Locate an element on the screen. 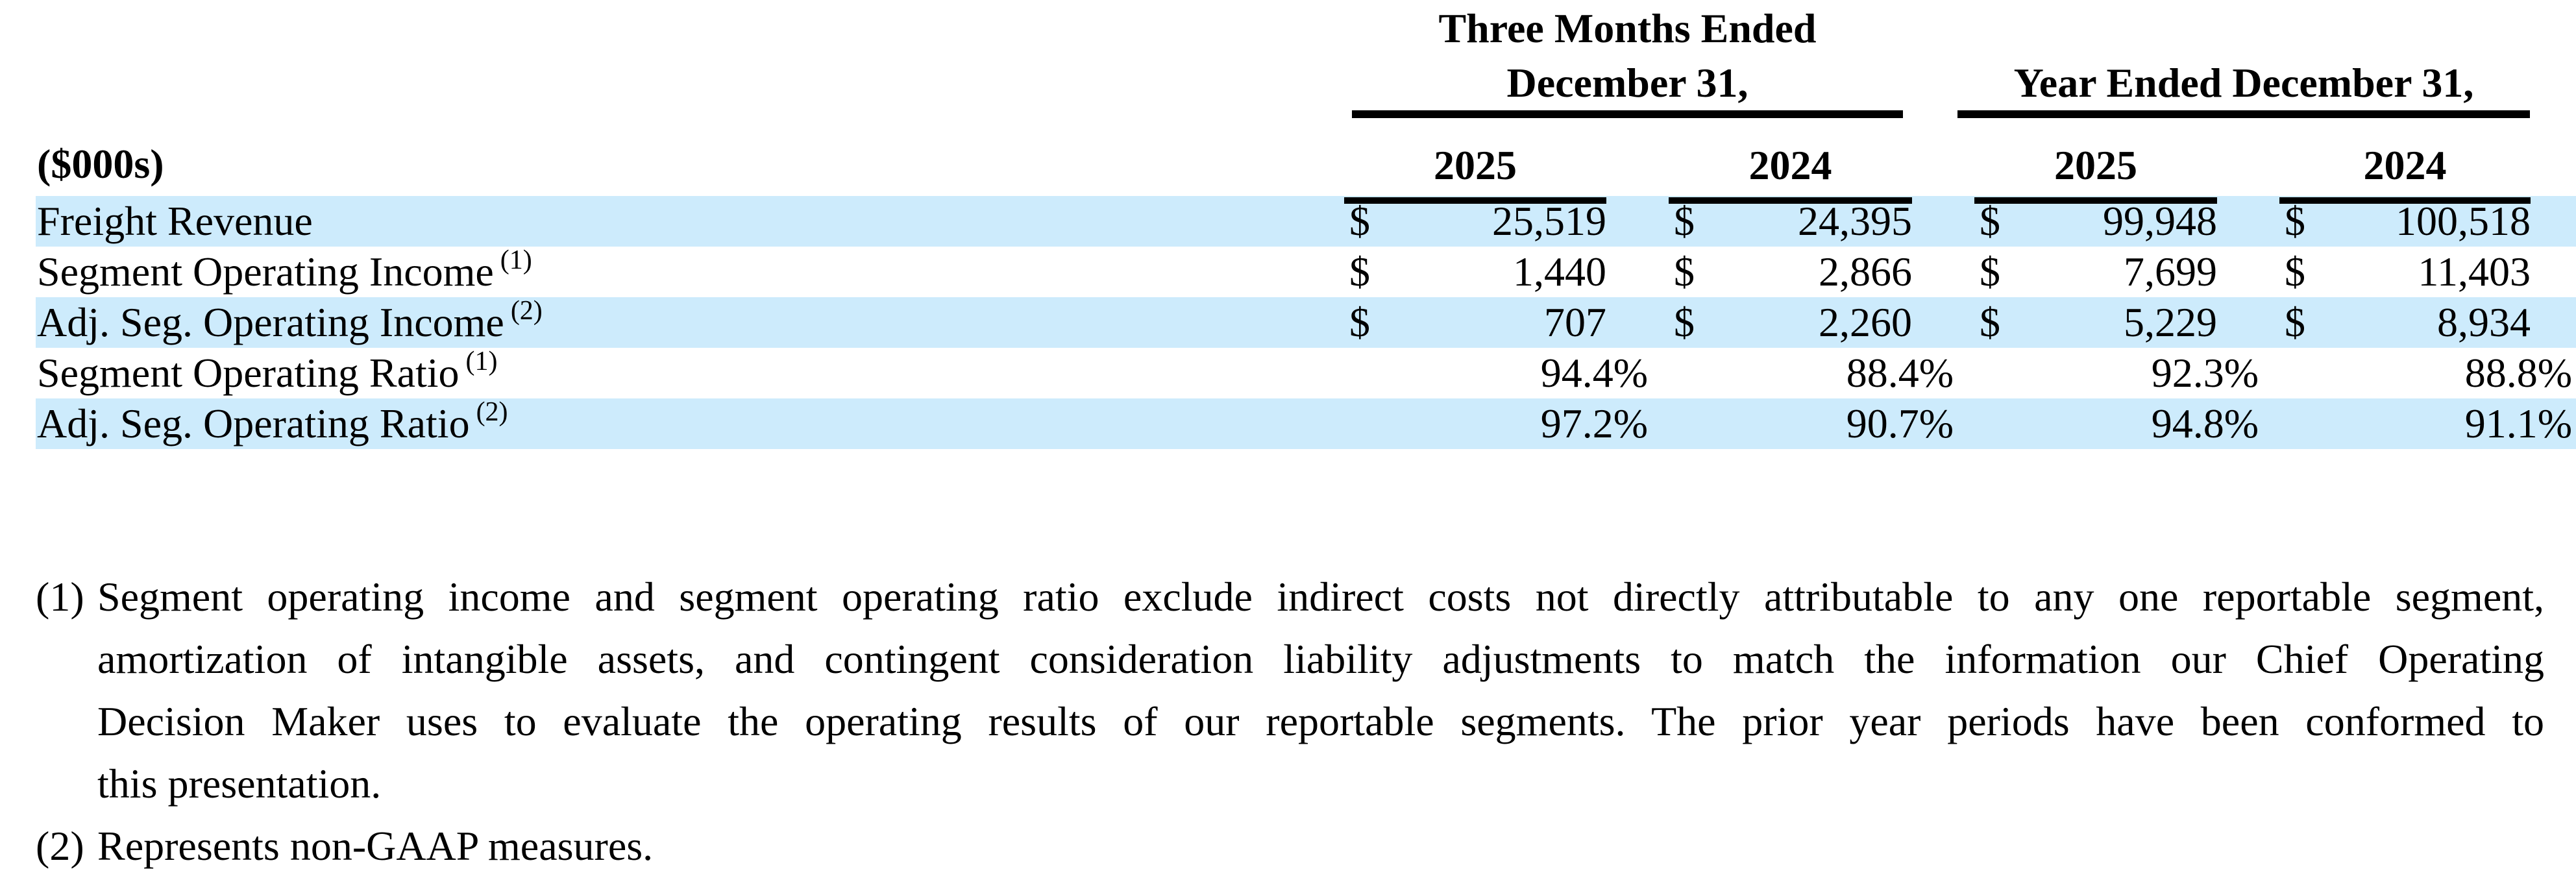 This screenshot has width=2576, height=878. cell-value: 94.4% is located at coordinates (1594, 373).